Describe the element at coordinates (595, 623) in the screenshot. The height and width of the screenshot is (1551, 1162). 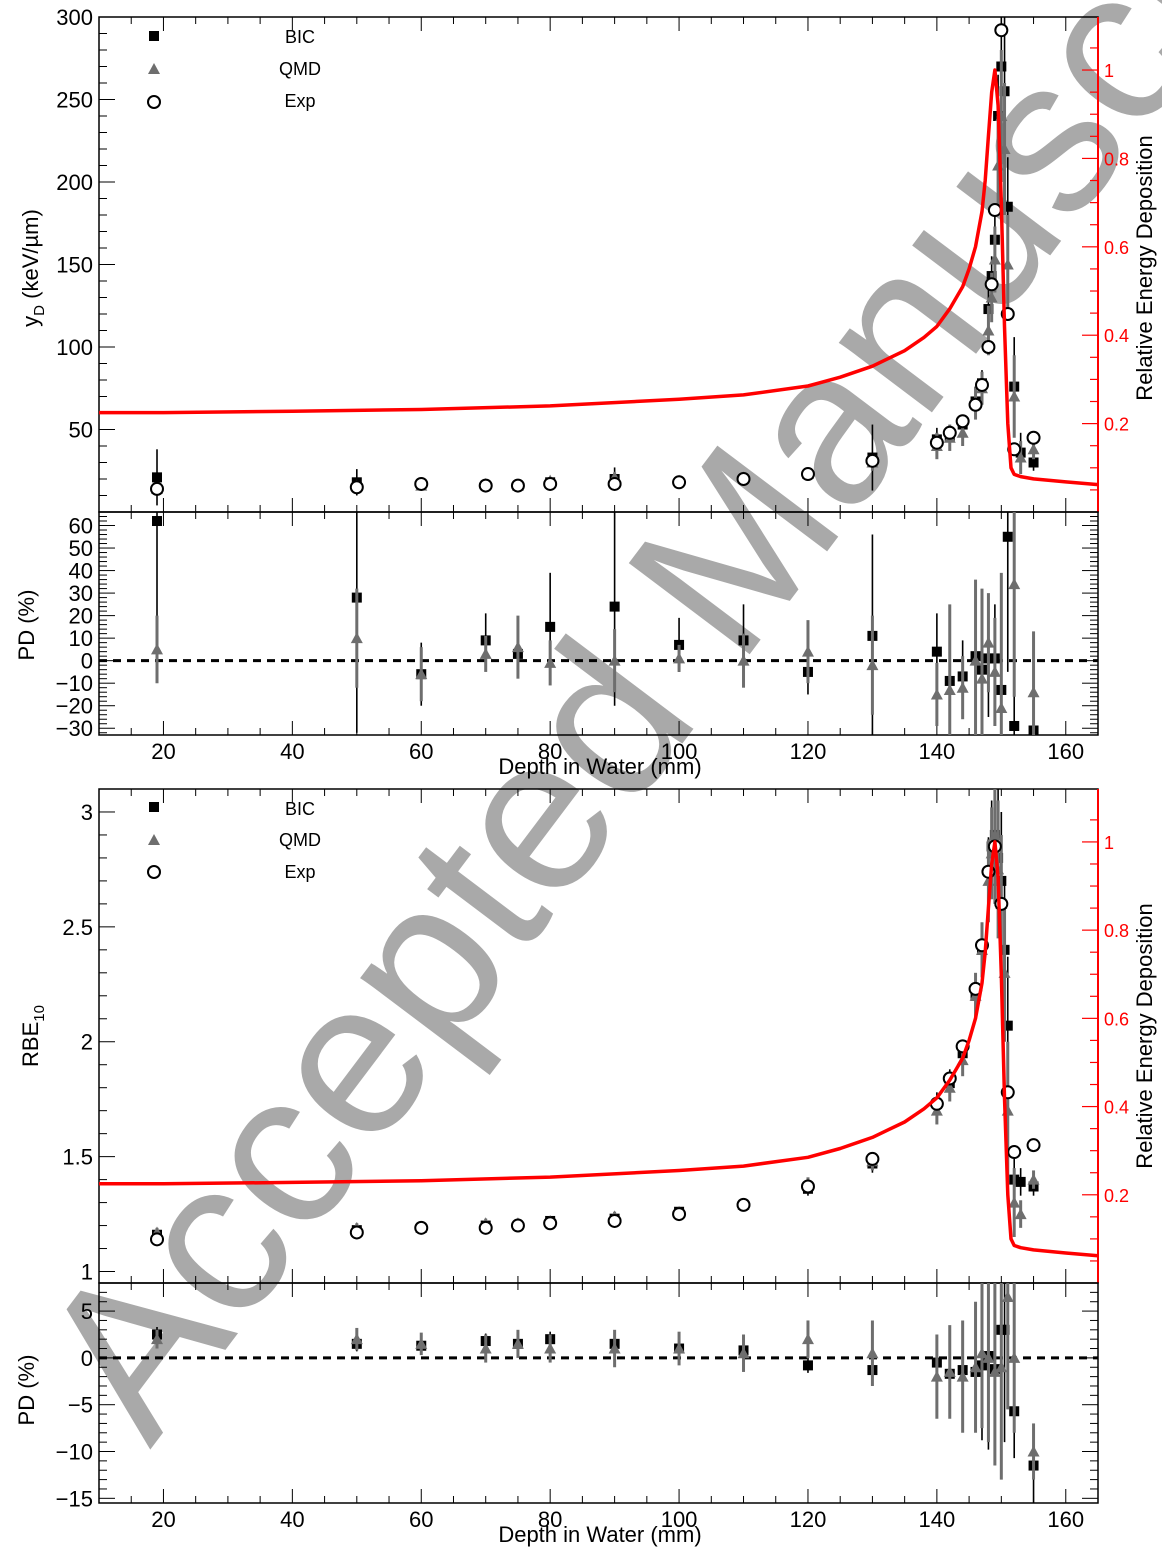
I see `series-qmd` at that location.